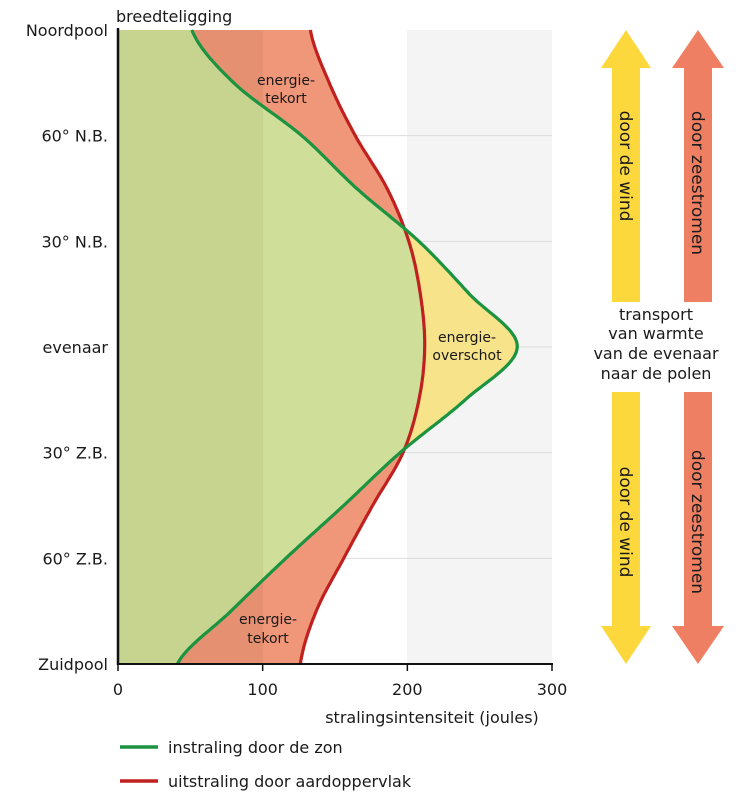 The height and width of the screenshot is (804, 740). I want to click on y-tick-label: 60° N.B., so click(74, 136).